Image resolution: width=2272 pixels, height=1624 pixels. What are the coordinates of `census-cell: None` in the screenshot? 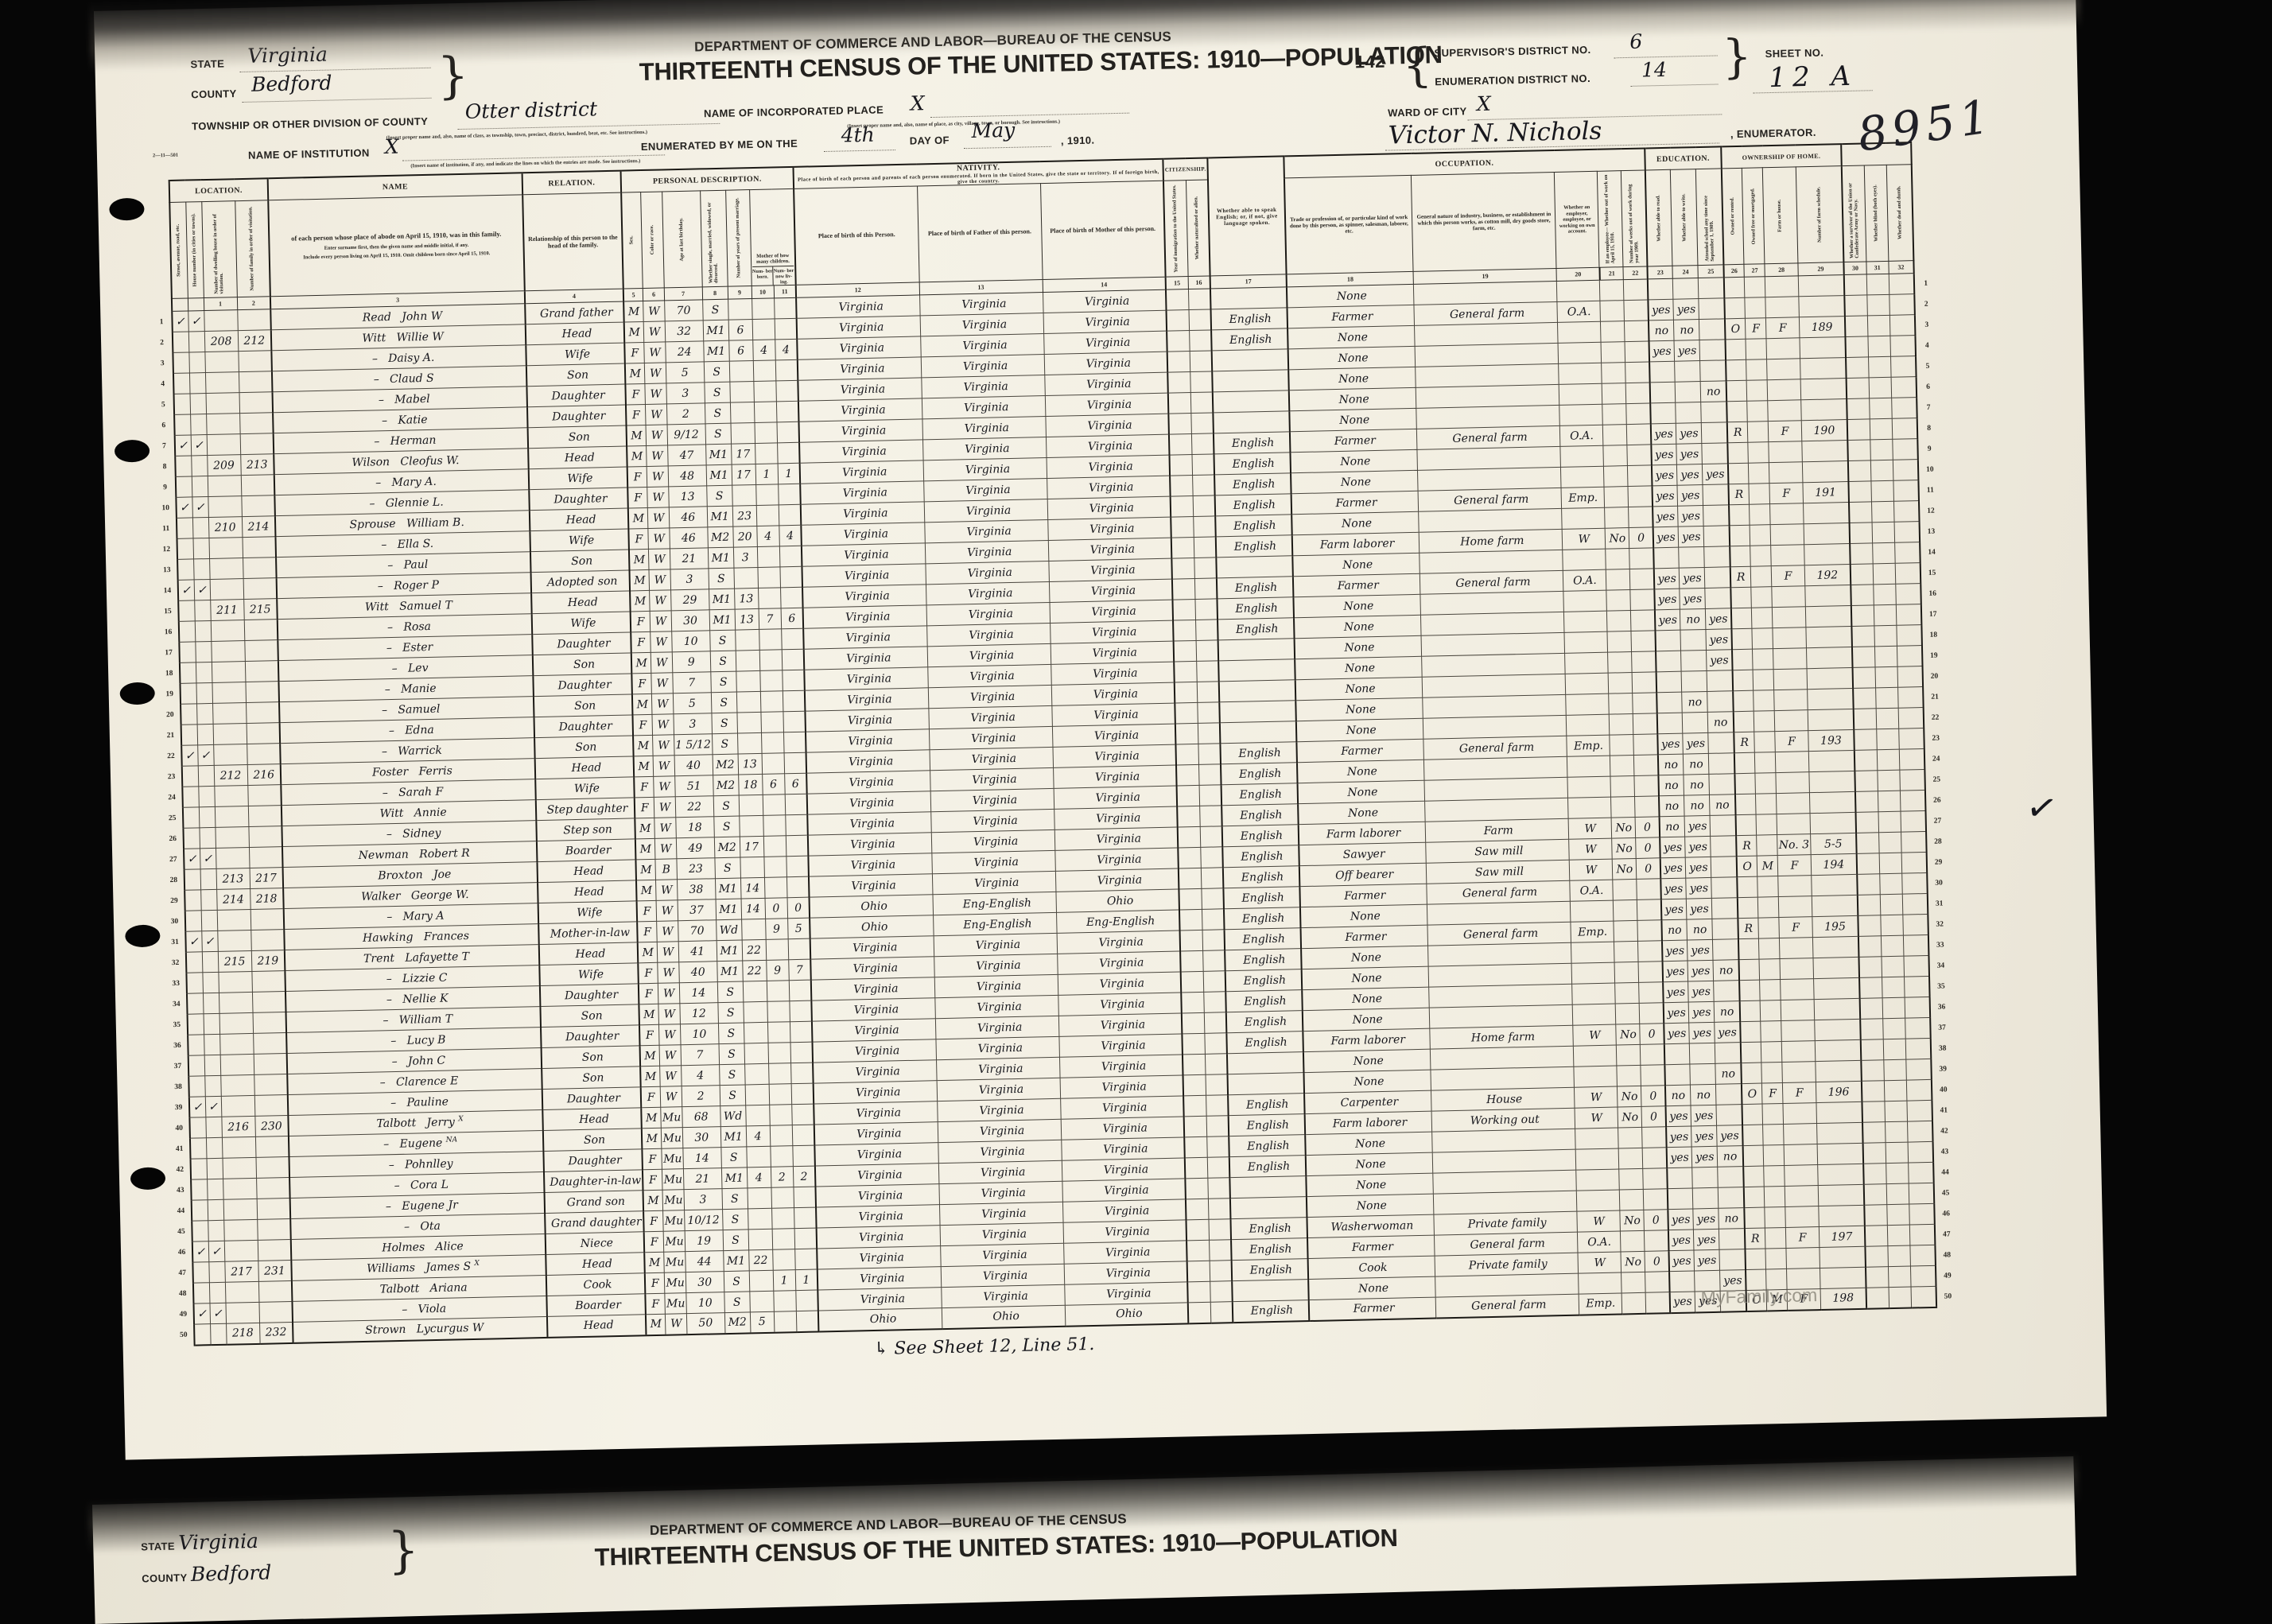 It's located at (1366, 1020).